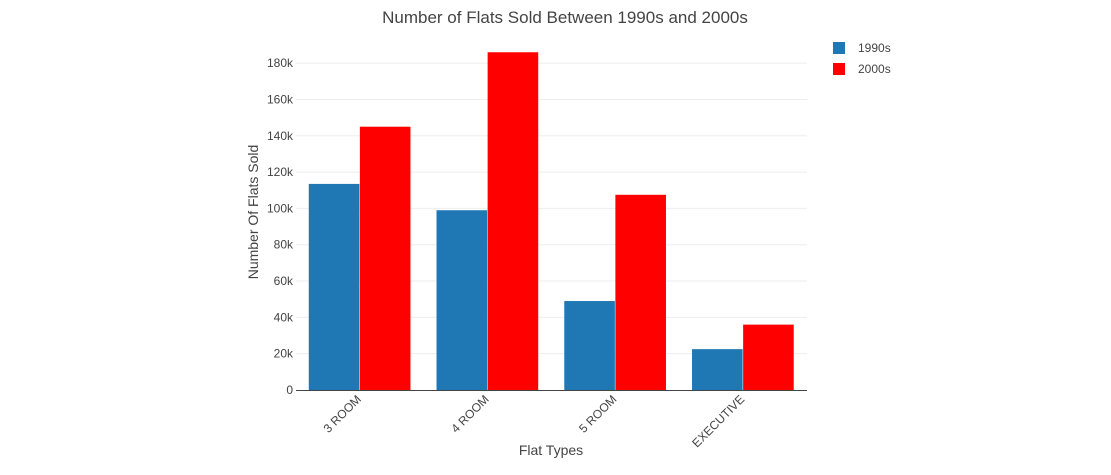 The height and width of the screenshot is (475, 1111). What do you see at coordinates (874, 69) in the screenshot?
I see `legend-label: 2000s` at bounding box center [874, 69].